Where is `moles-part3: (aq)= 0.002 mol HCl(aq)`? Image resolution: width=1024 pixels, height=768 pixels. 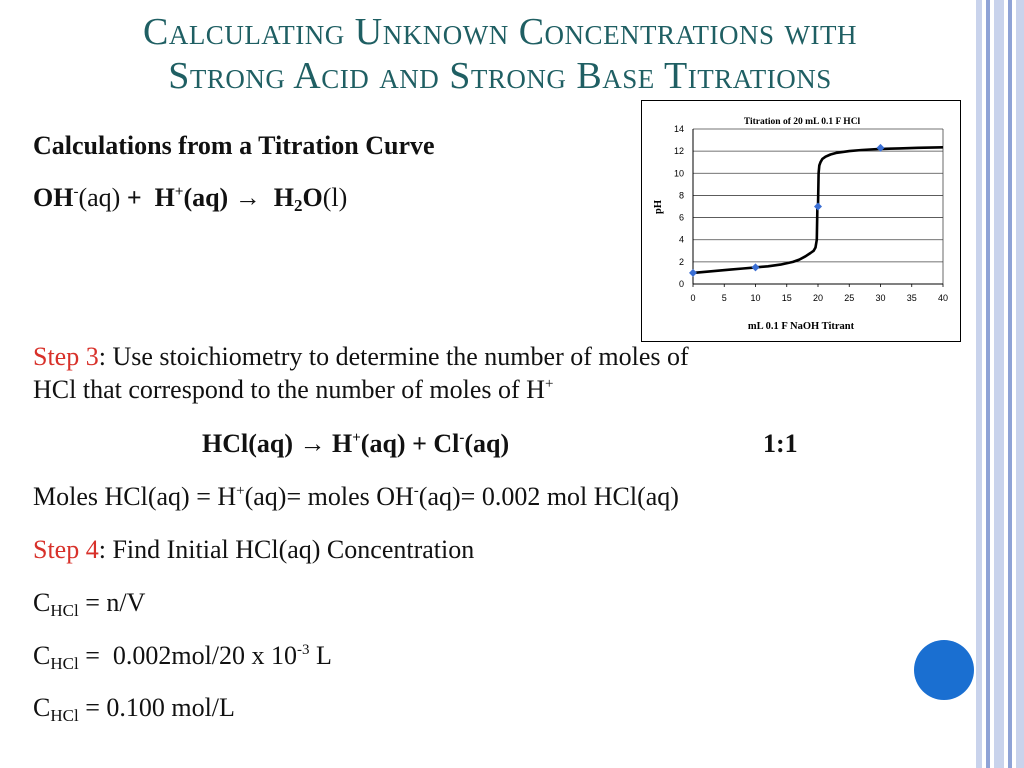
moles-part3: (aq)= 0.002 mol HCl(aq) is located at coordinates (548, 496).